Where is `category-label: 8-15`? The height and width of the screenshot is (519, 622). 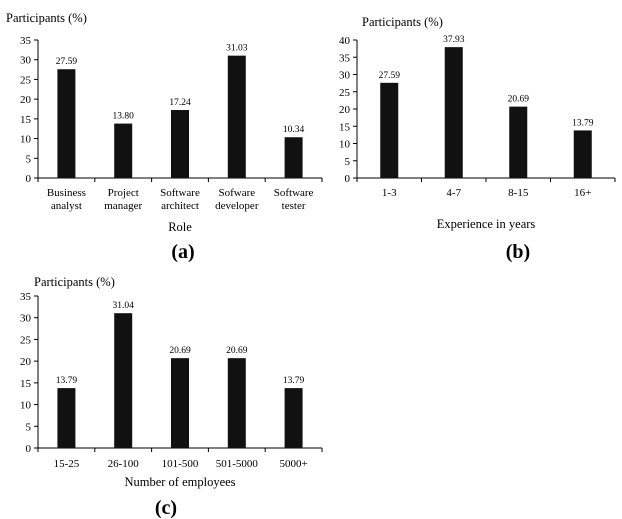 category-label: 8-15 is located at coordinates (518, 193).